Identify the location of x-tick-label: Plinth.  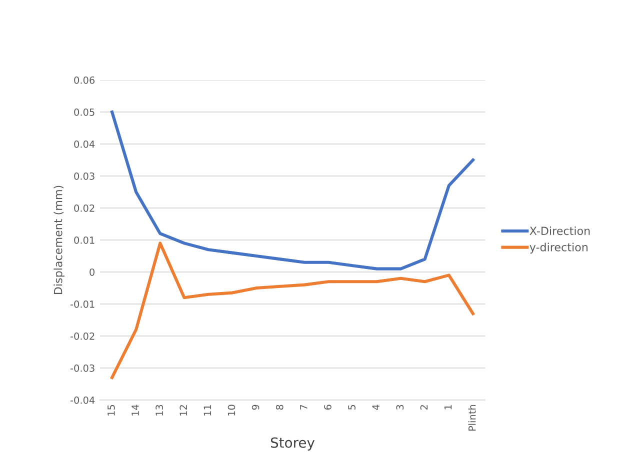
(472, 417).